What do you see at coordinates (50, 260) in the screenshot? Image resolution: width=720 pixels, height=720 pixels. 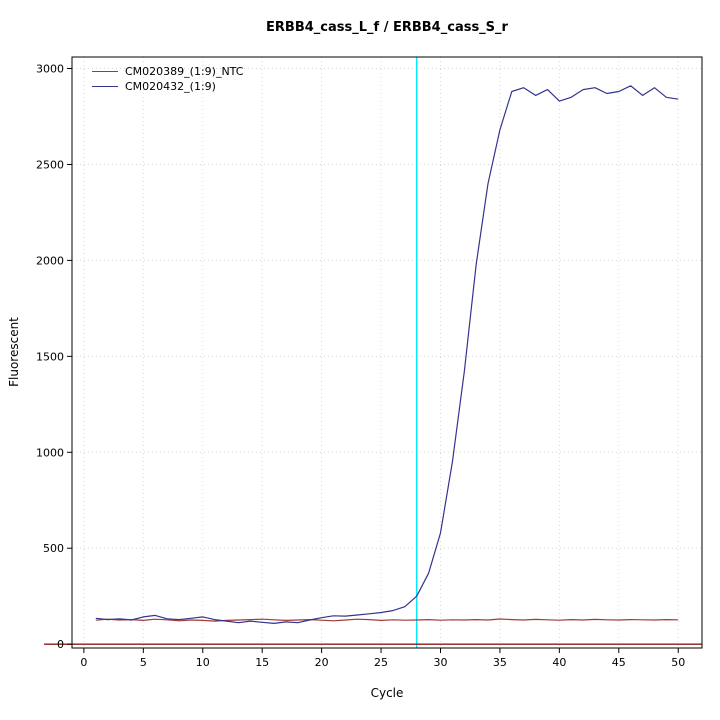 I see `y-tick-label: 2000` at bounding box center [50, 260].